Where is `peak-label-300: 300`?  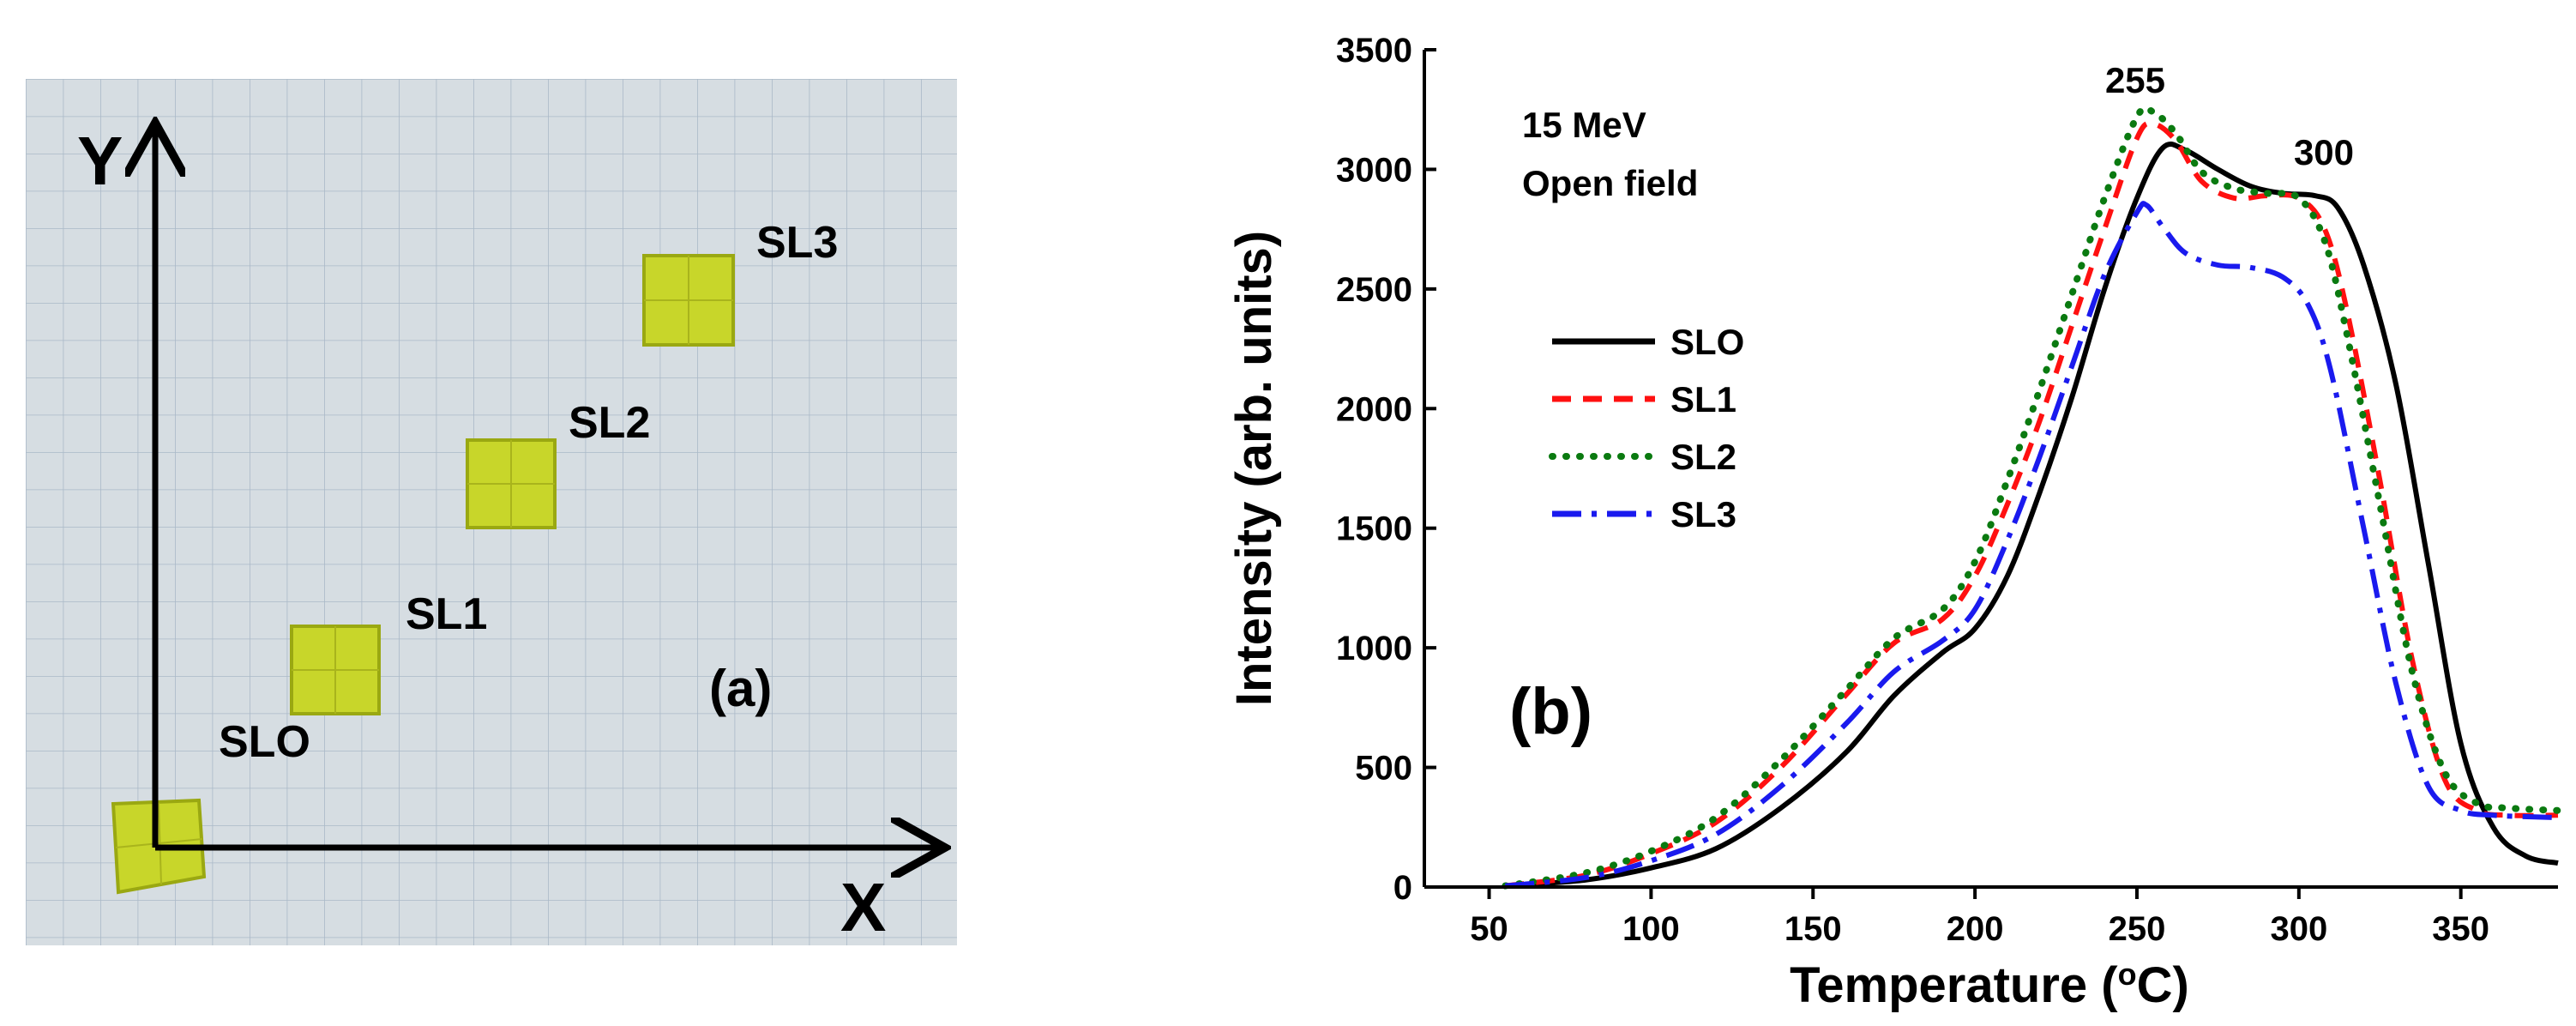 peak-label-300: 300 is located at coordinates (2324, 152).